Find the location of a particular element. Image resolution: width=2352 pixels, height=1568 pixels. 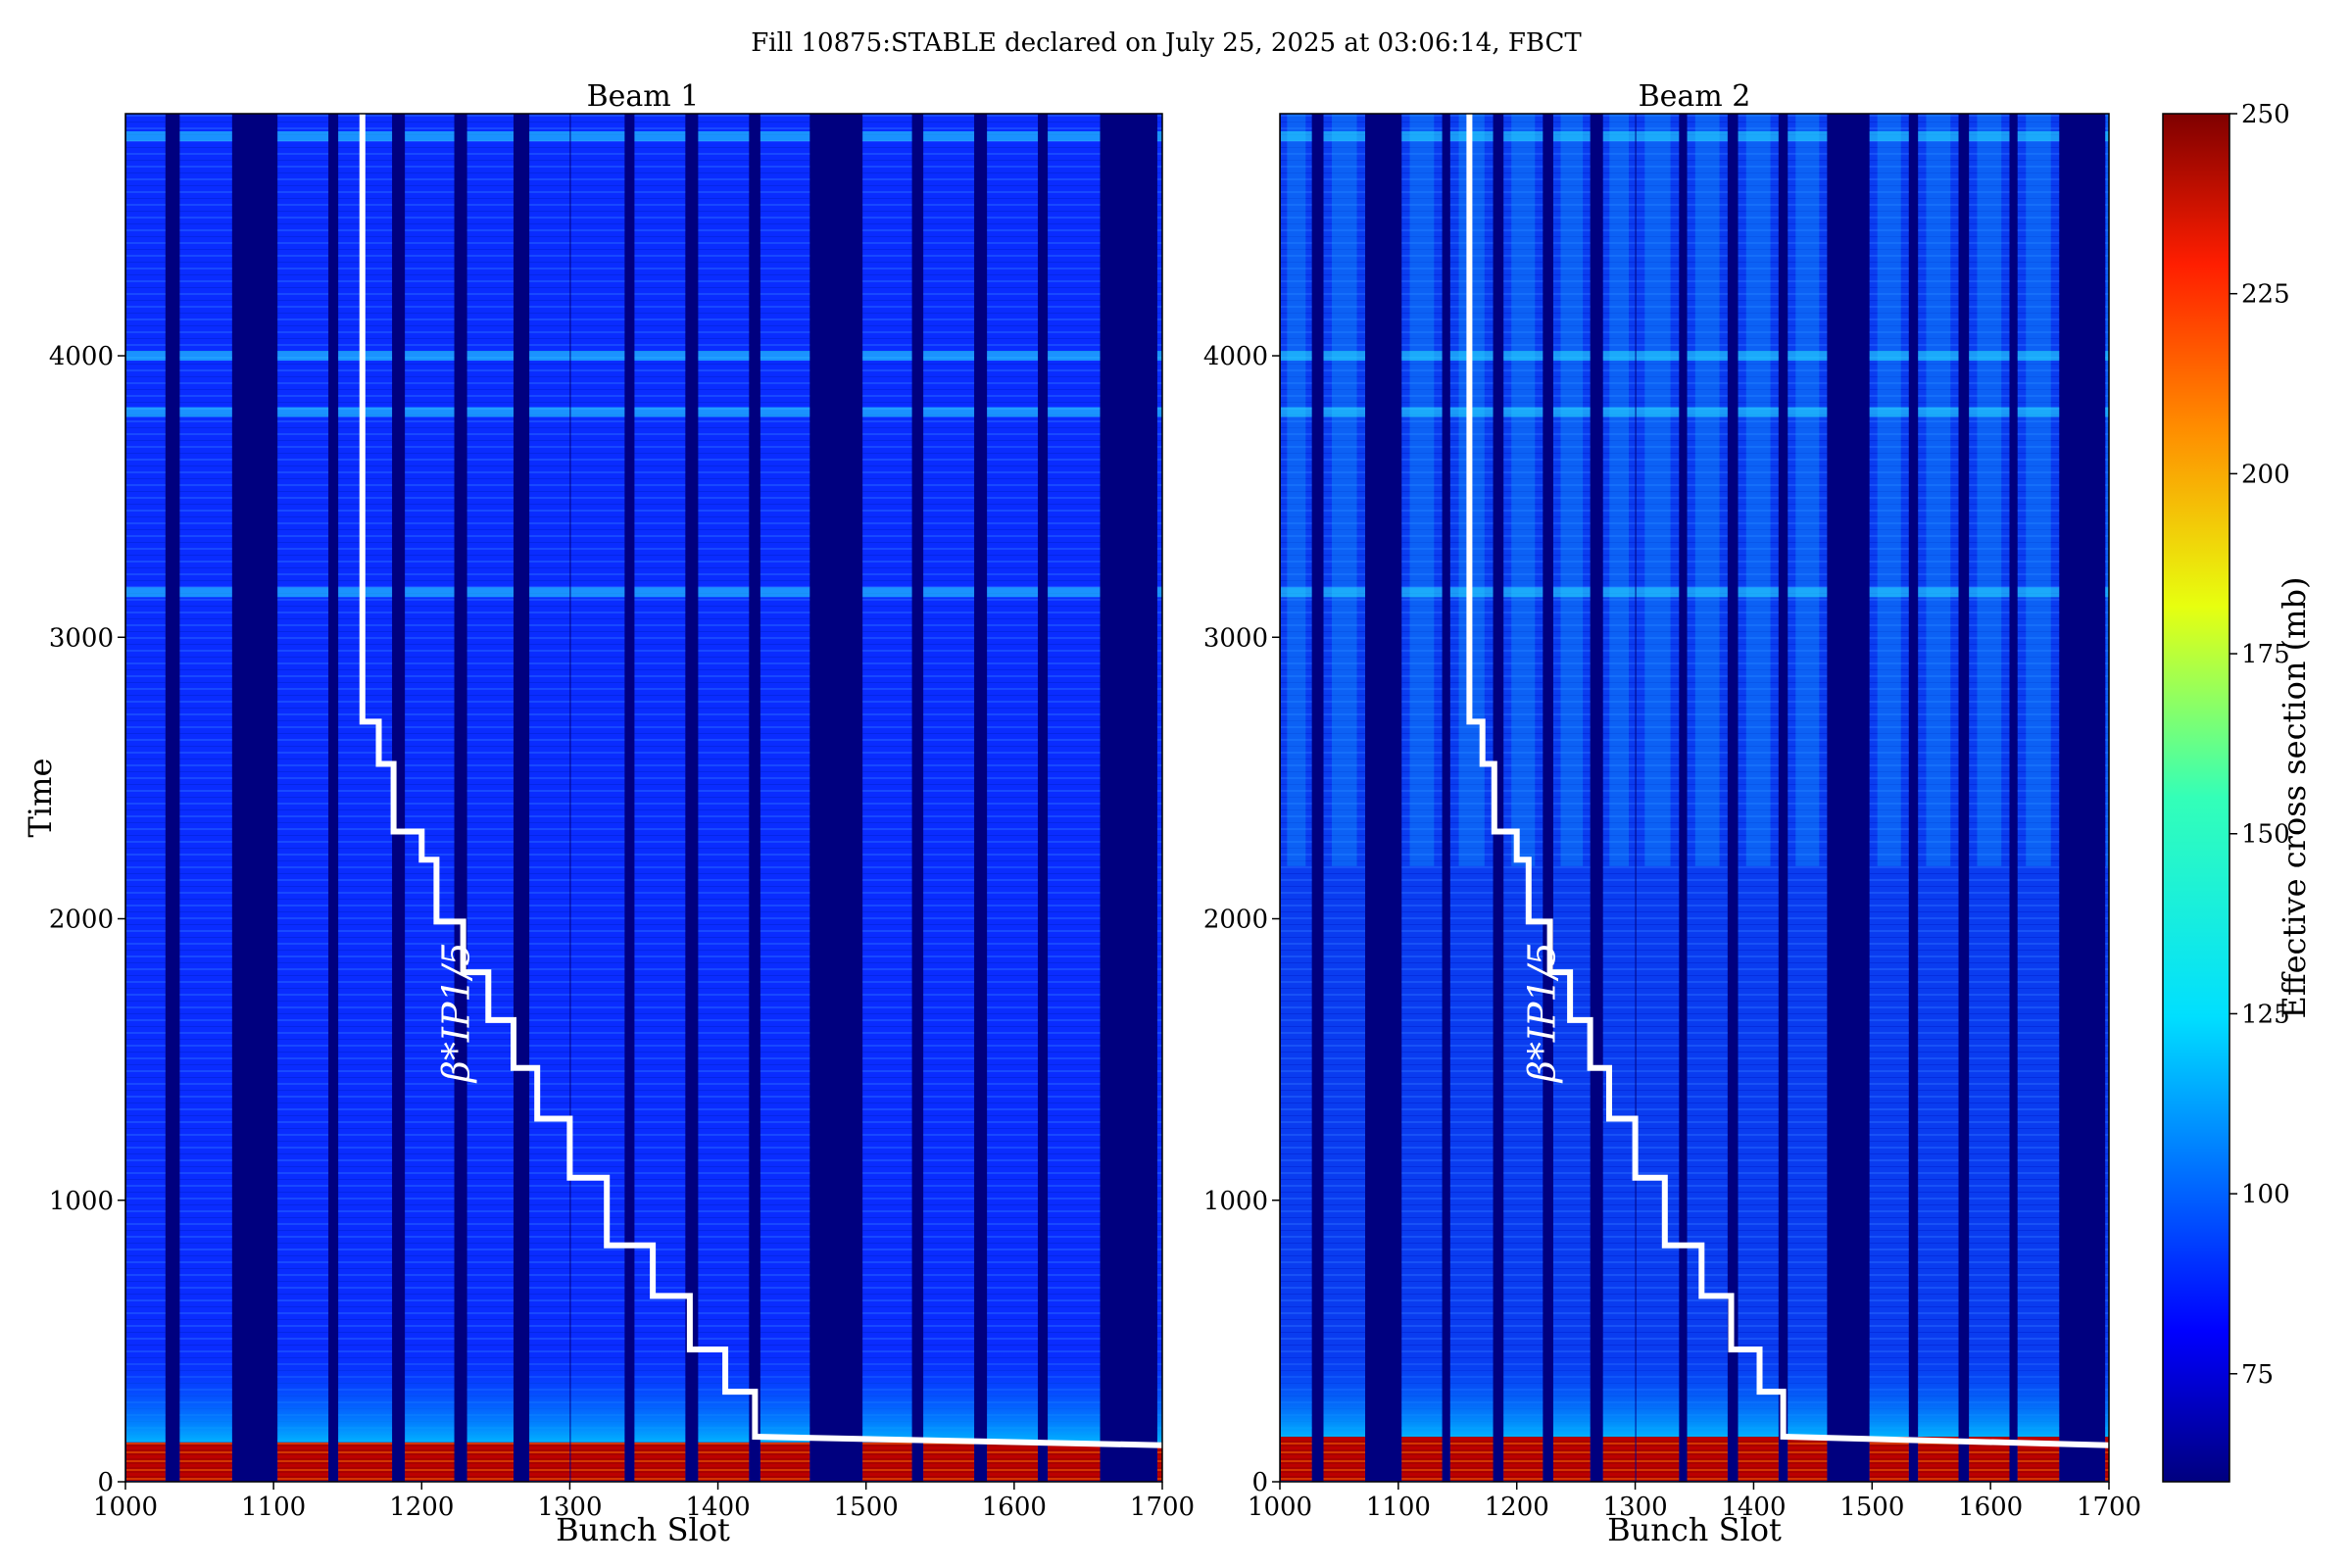

x-tick-label: 1300 is located at coordinates (1634, 1507).